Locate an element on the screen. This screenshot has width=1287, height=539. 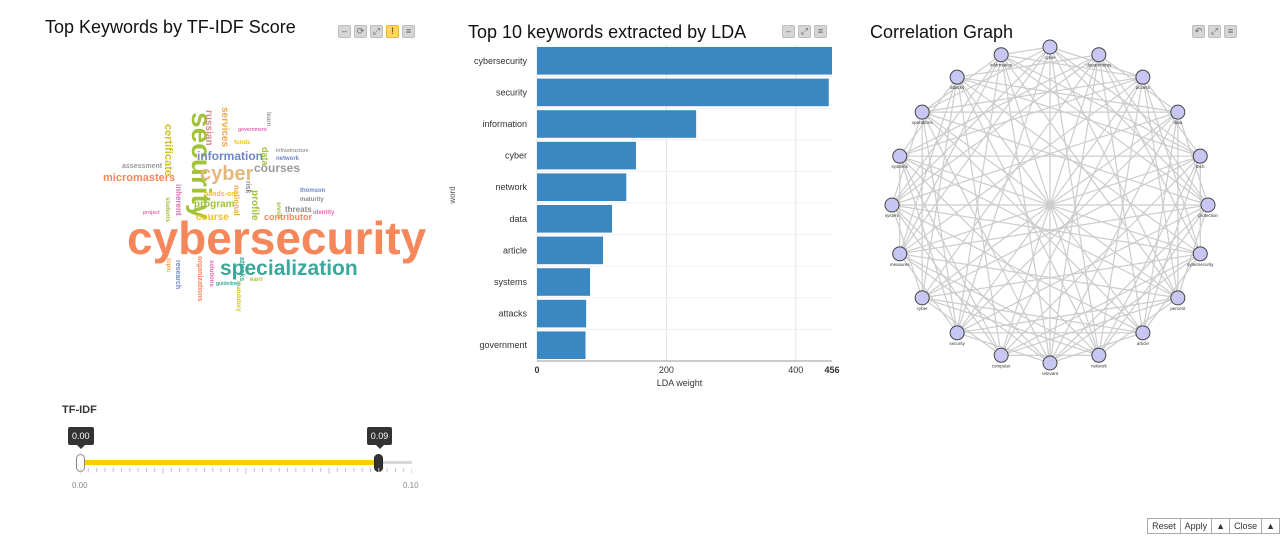
slider-high-handle is located at coordinates (378, 463).